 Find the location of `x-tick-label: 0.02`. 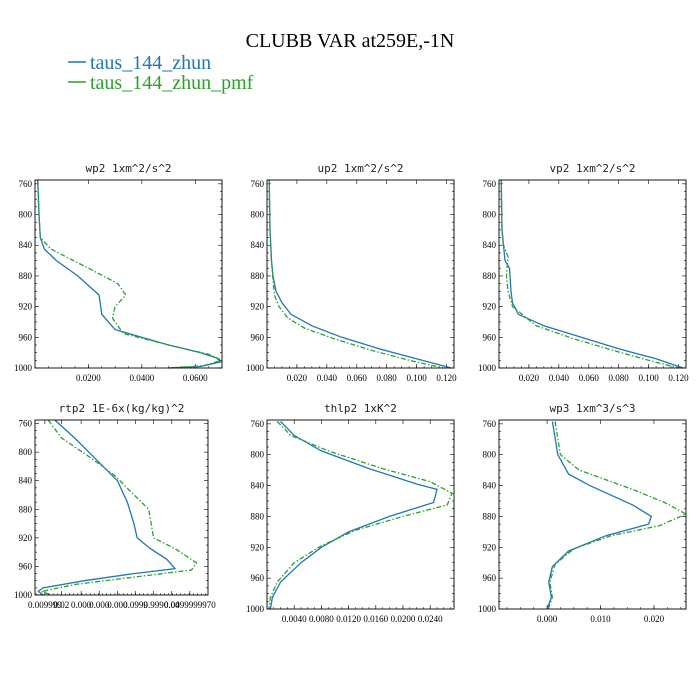

x-tick-label: 0.02 is located at coordinates (61, 605).